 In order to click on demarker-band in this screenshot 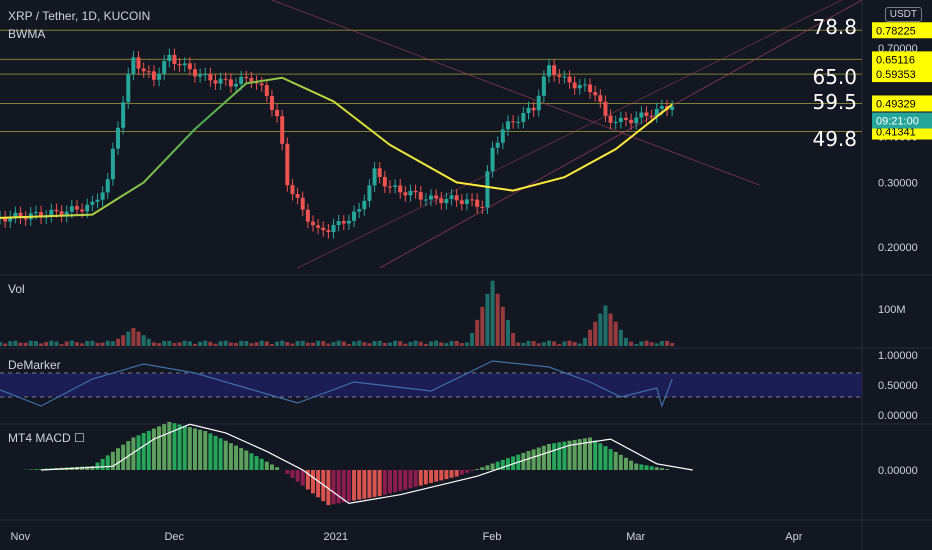, I will do `click(431, 385)`.